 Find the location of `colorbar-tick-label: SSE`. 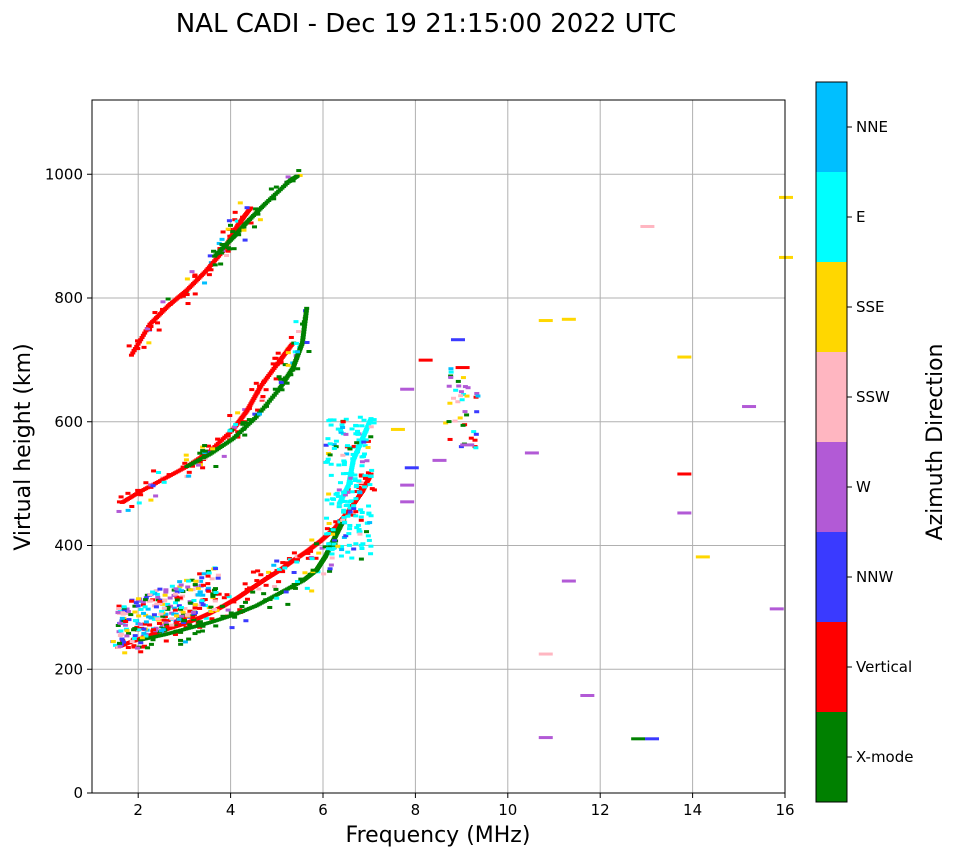

colorbar-tick-label: SSE is located at coordinates (870, 307).